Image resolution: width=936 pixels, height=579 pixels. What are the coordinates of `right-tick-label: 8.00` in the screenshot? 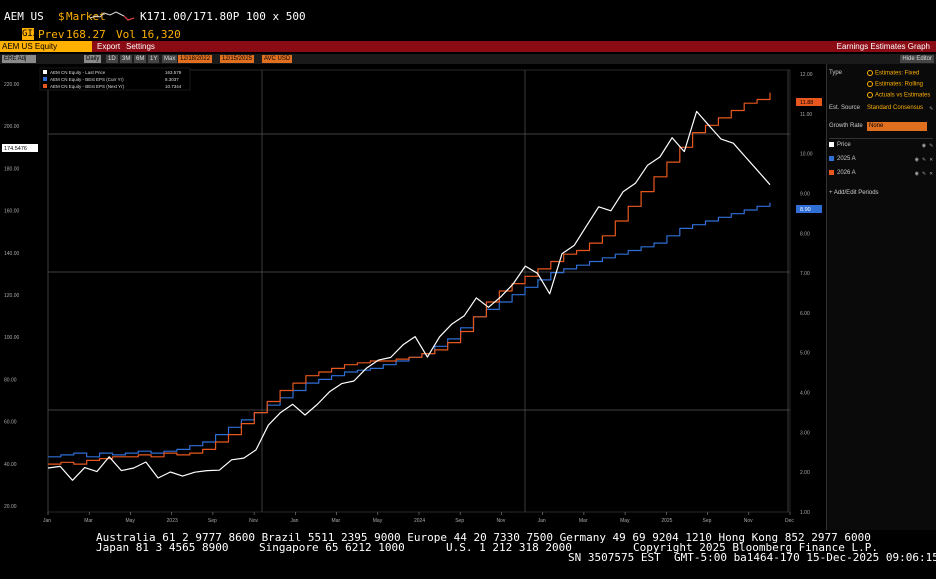 It's located at (805, 234).